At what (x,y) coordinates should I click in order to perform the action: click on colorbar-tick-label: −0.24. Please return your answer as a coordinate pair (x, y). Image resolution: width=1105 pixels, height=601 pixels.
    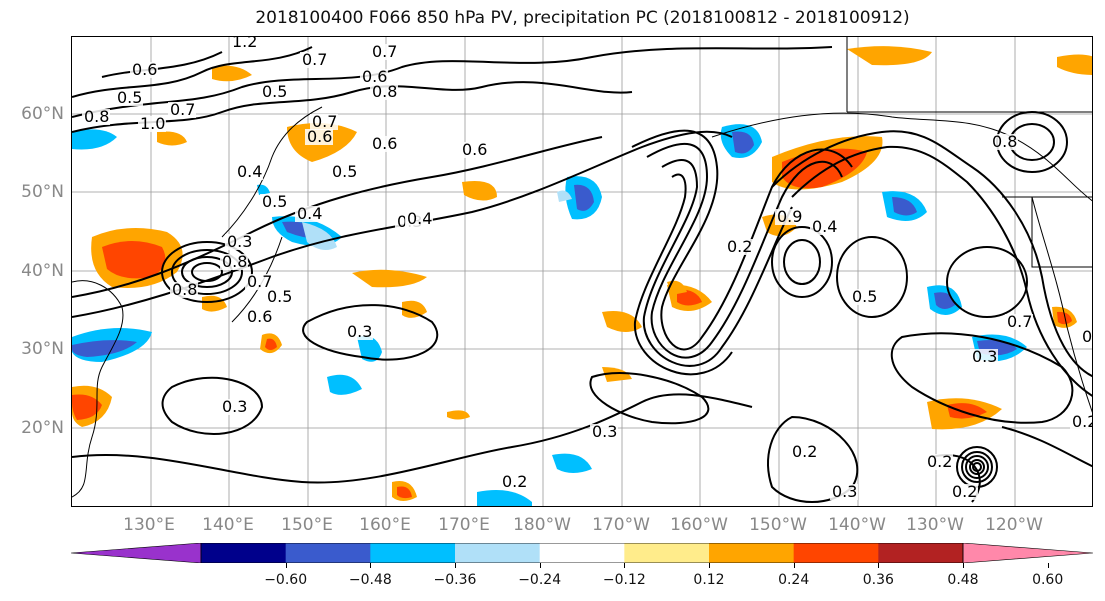
    Looking at the image, I should click on (540, 580).